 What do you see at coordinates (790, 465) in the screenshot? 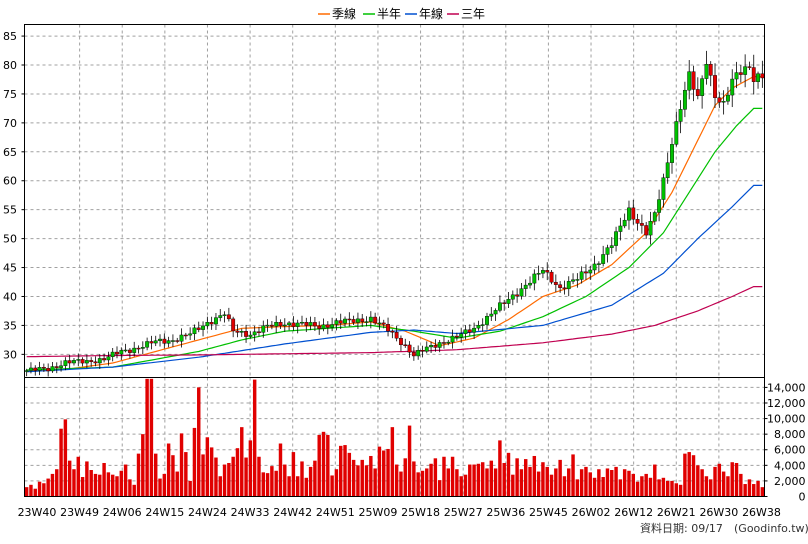
I see `y-tick-label: 4,000` at bounding box center [790, 465].